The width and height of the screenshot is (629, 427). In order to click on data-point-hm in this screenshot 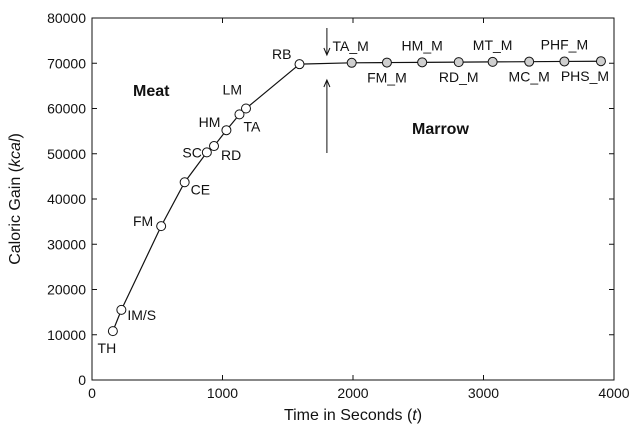, I will do `click(226, 130)`.